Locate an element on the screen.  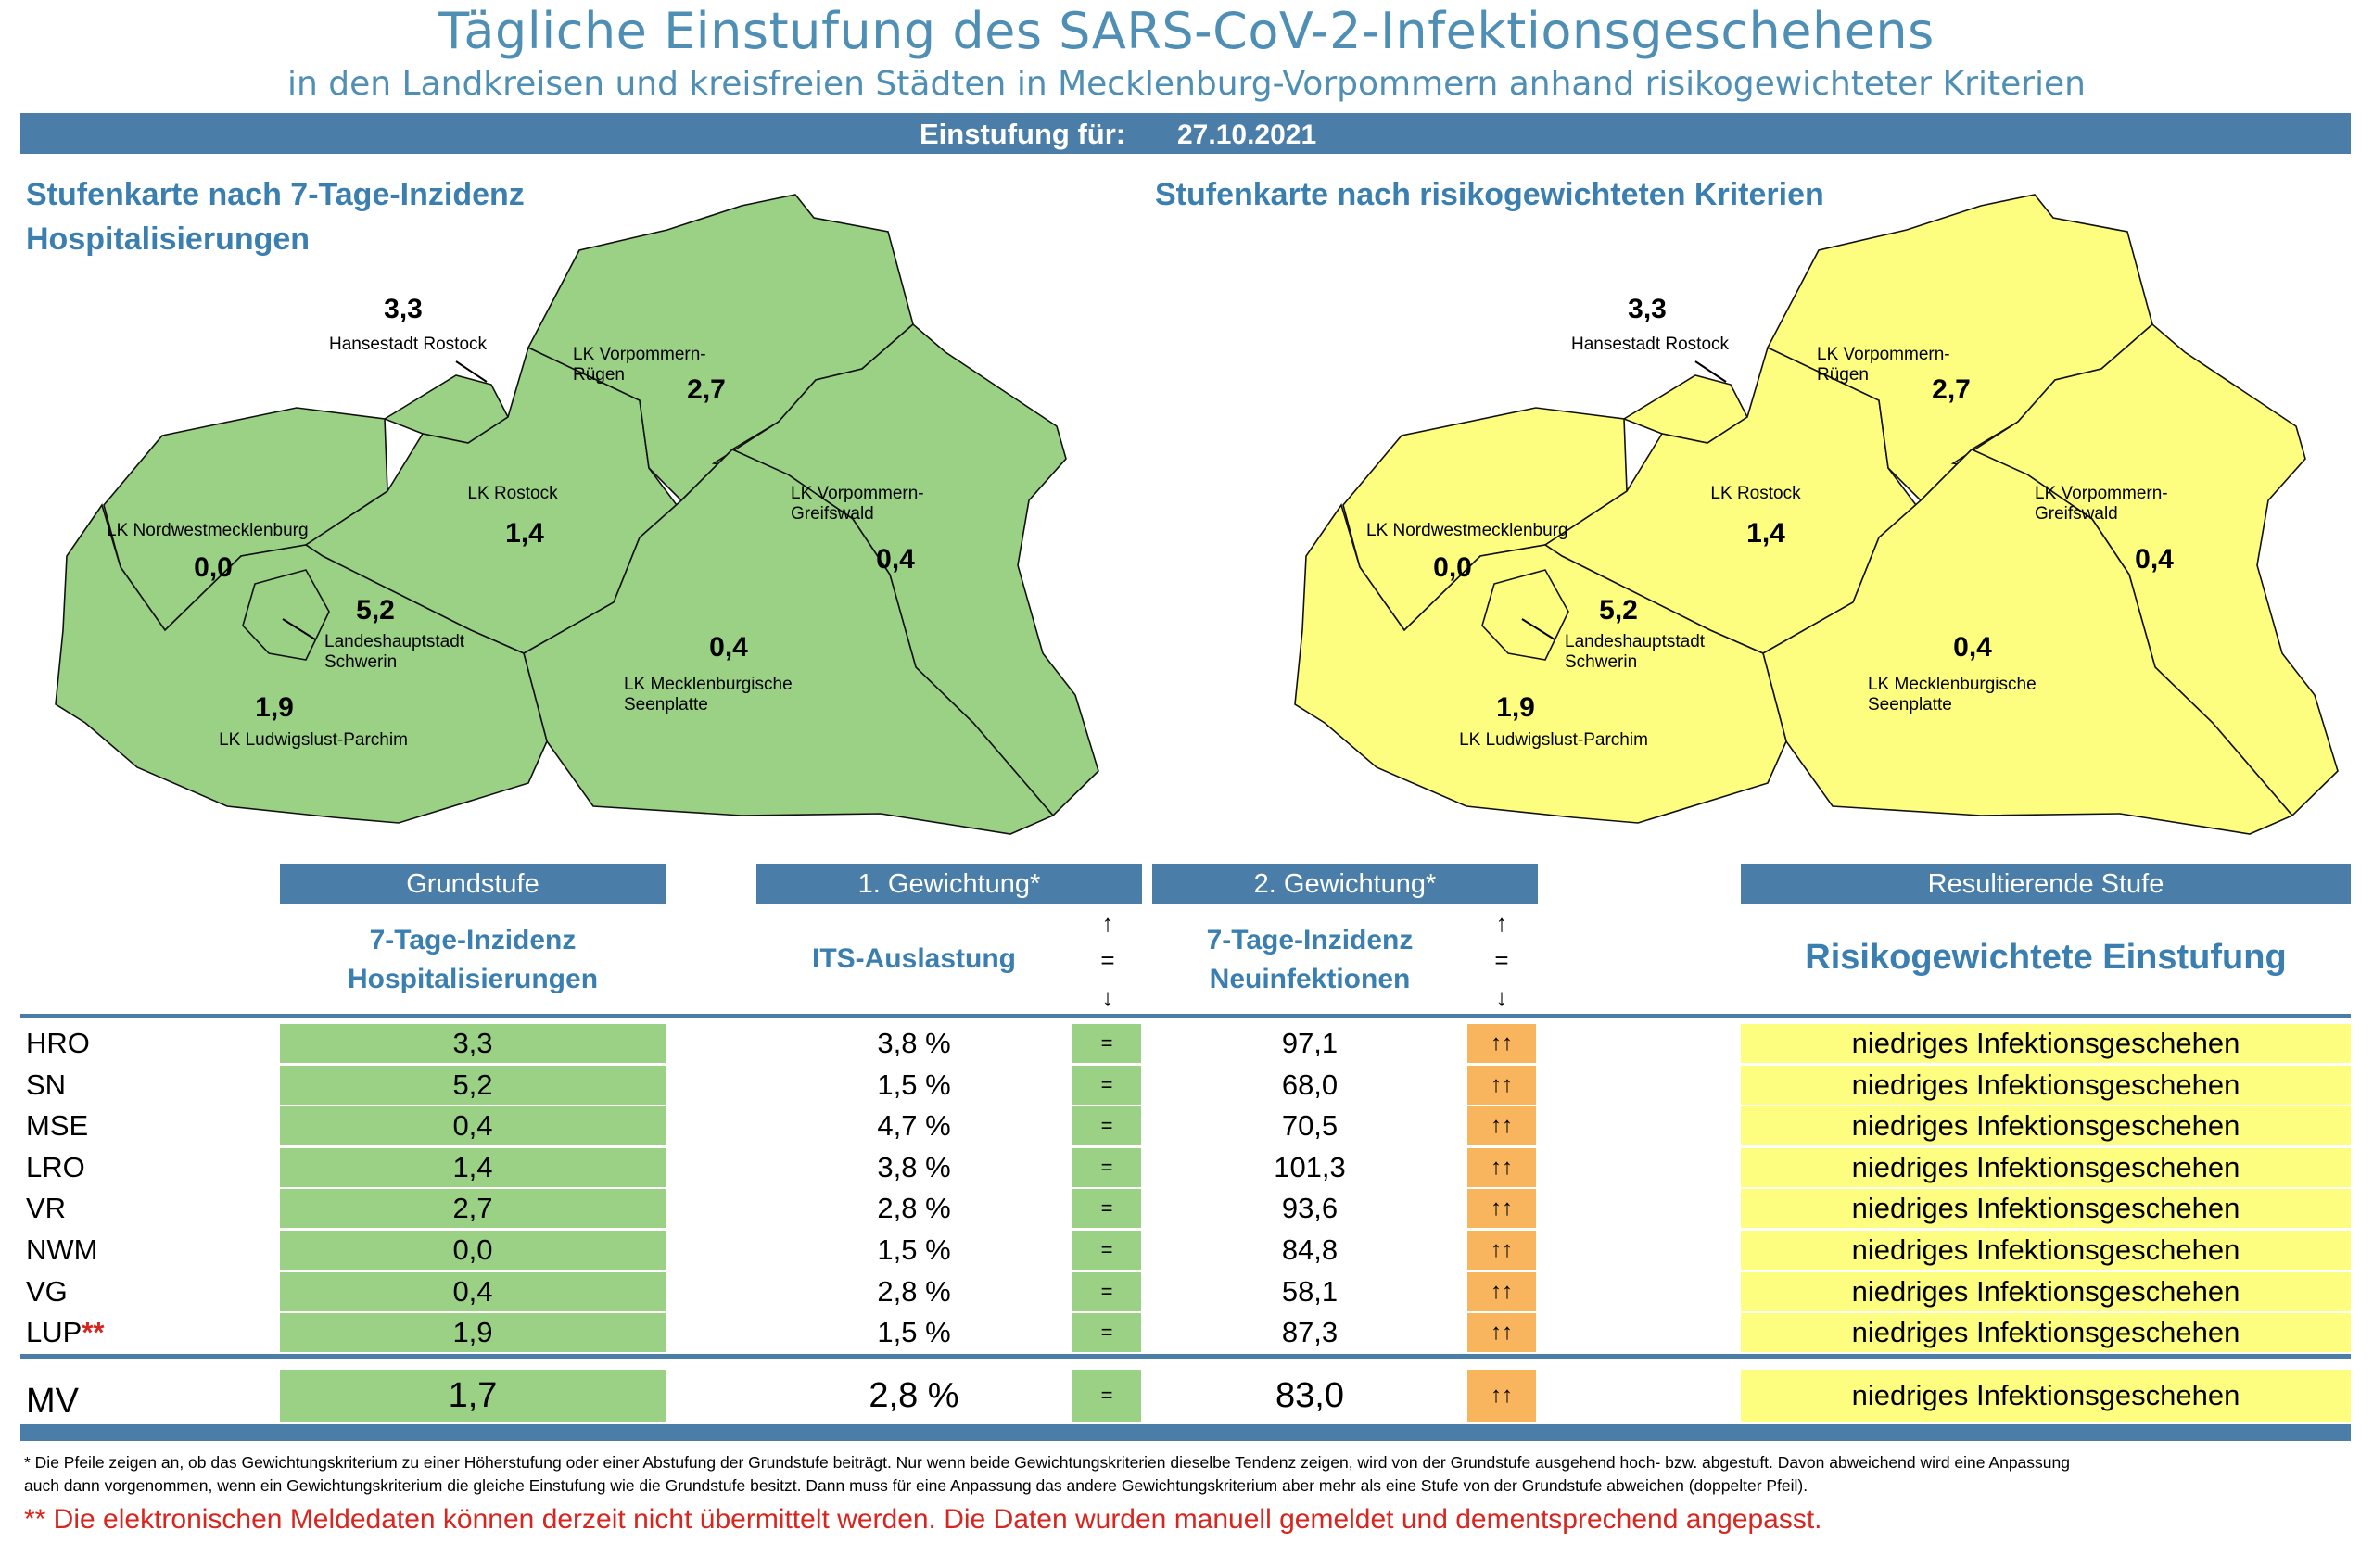
total-neu-trend: ↑↑ is located at coordinates (1501, 1396).